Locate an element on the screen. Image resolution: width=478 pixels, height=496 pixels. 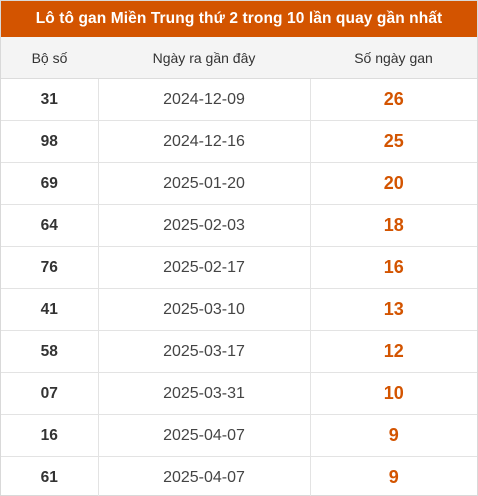
last-date-cell: 2024-12-09 is located at coordinates (204, 99).